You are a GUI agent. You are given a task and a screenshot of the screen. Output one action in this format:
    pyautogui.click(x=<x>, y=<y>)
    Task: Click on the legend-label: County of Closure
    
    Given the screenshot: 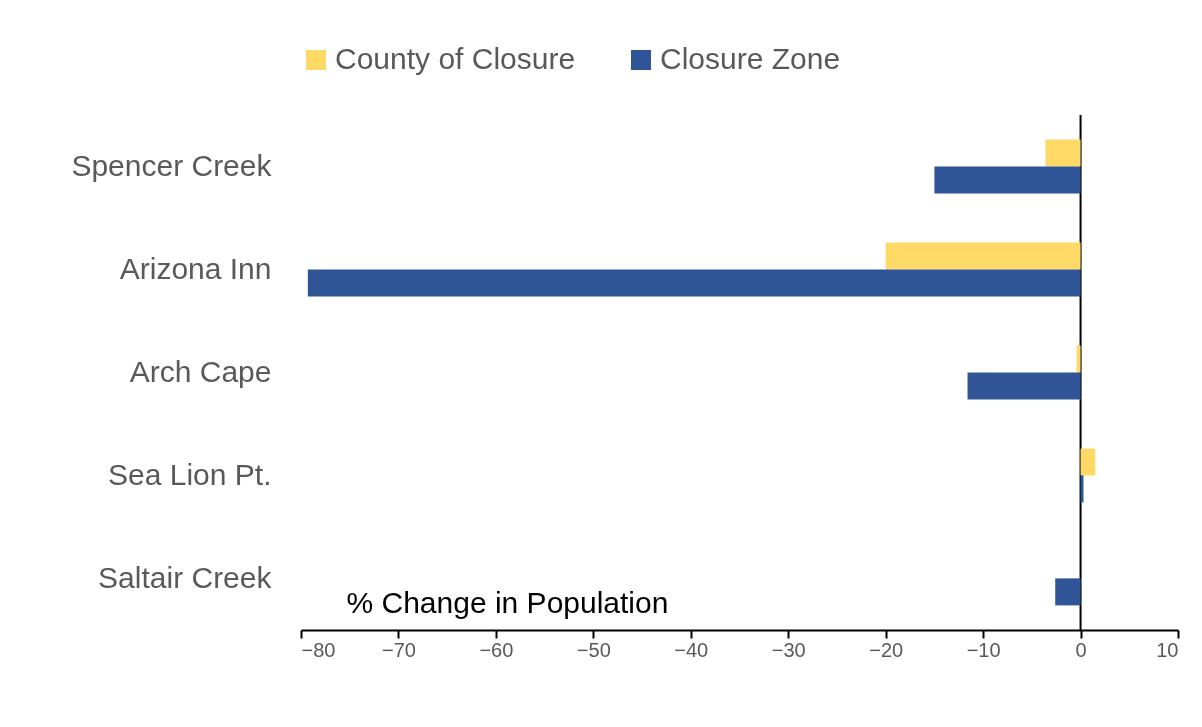 What is the action you would take?
    pyautogui.click(x=455, y=58)
    